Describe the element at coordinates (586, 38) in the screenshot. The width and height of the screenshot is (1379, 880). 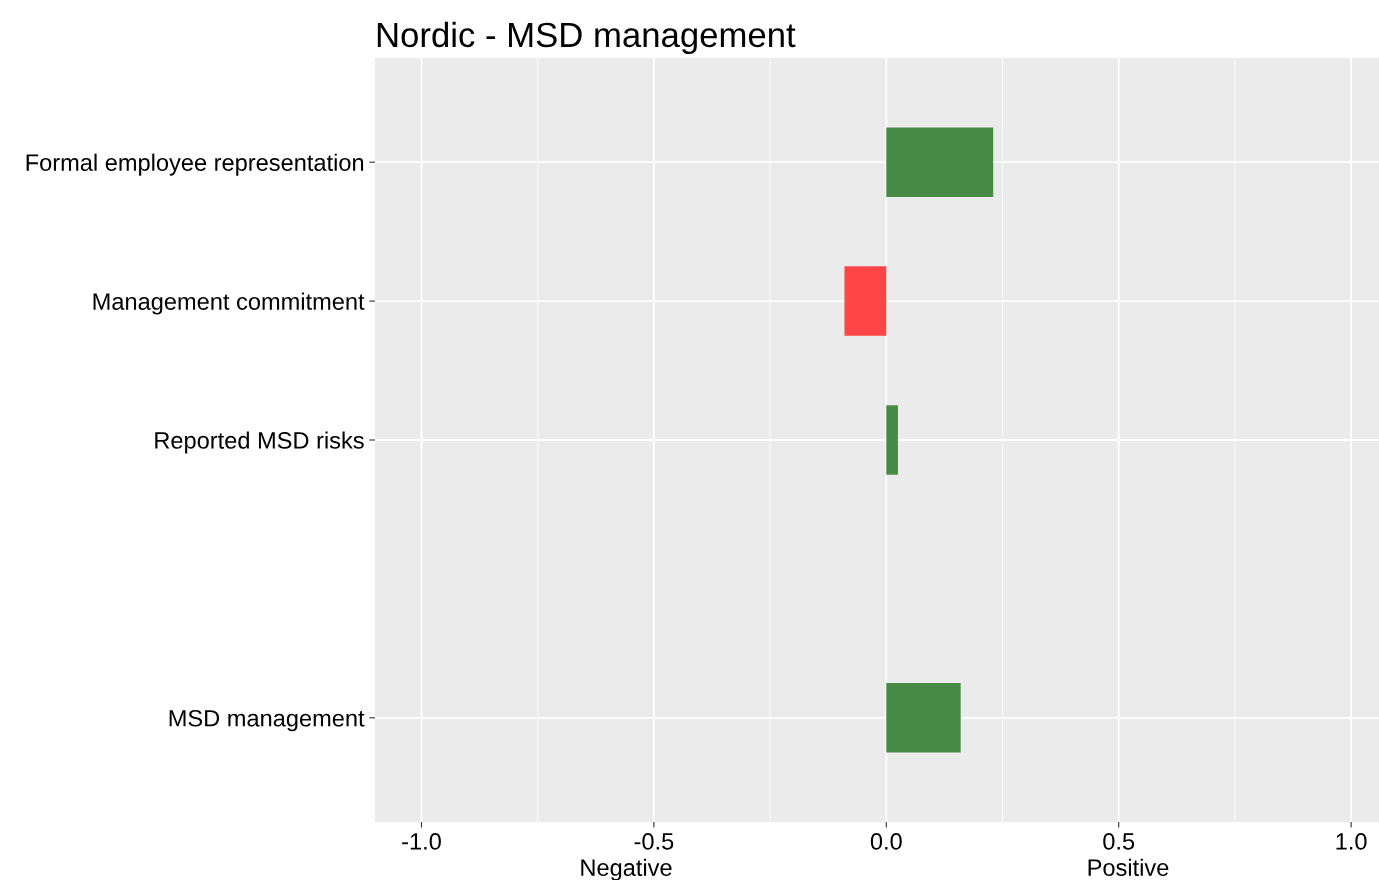
I see `chart-title: Nordic - MSD management` at that location.